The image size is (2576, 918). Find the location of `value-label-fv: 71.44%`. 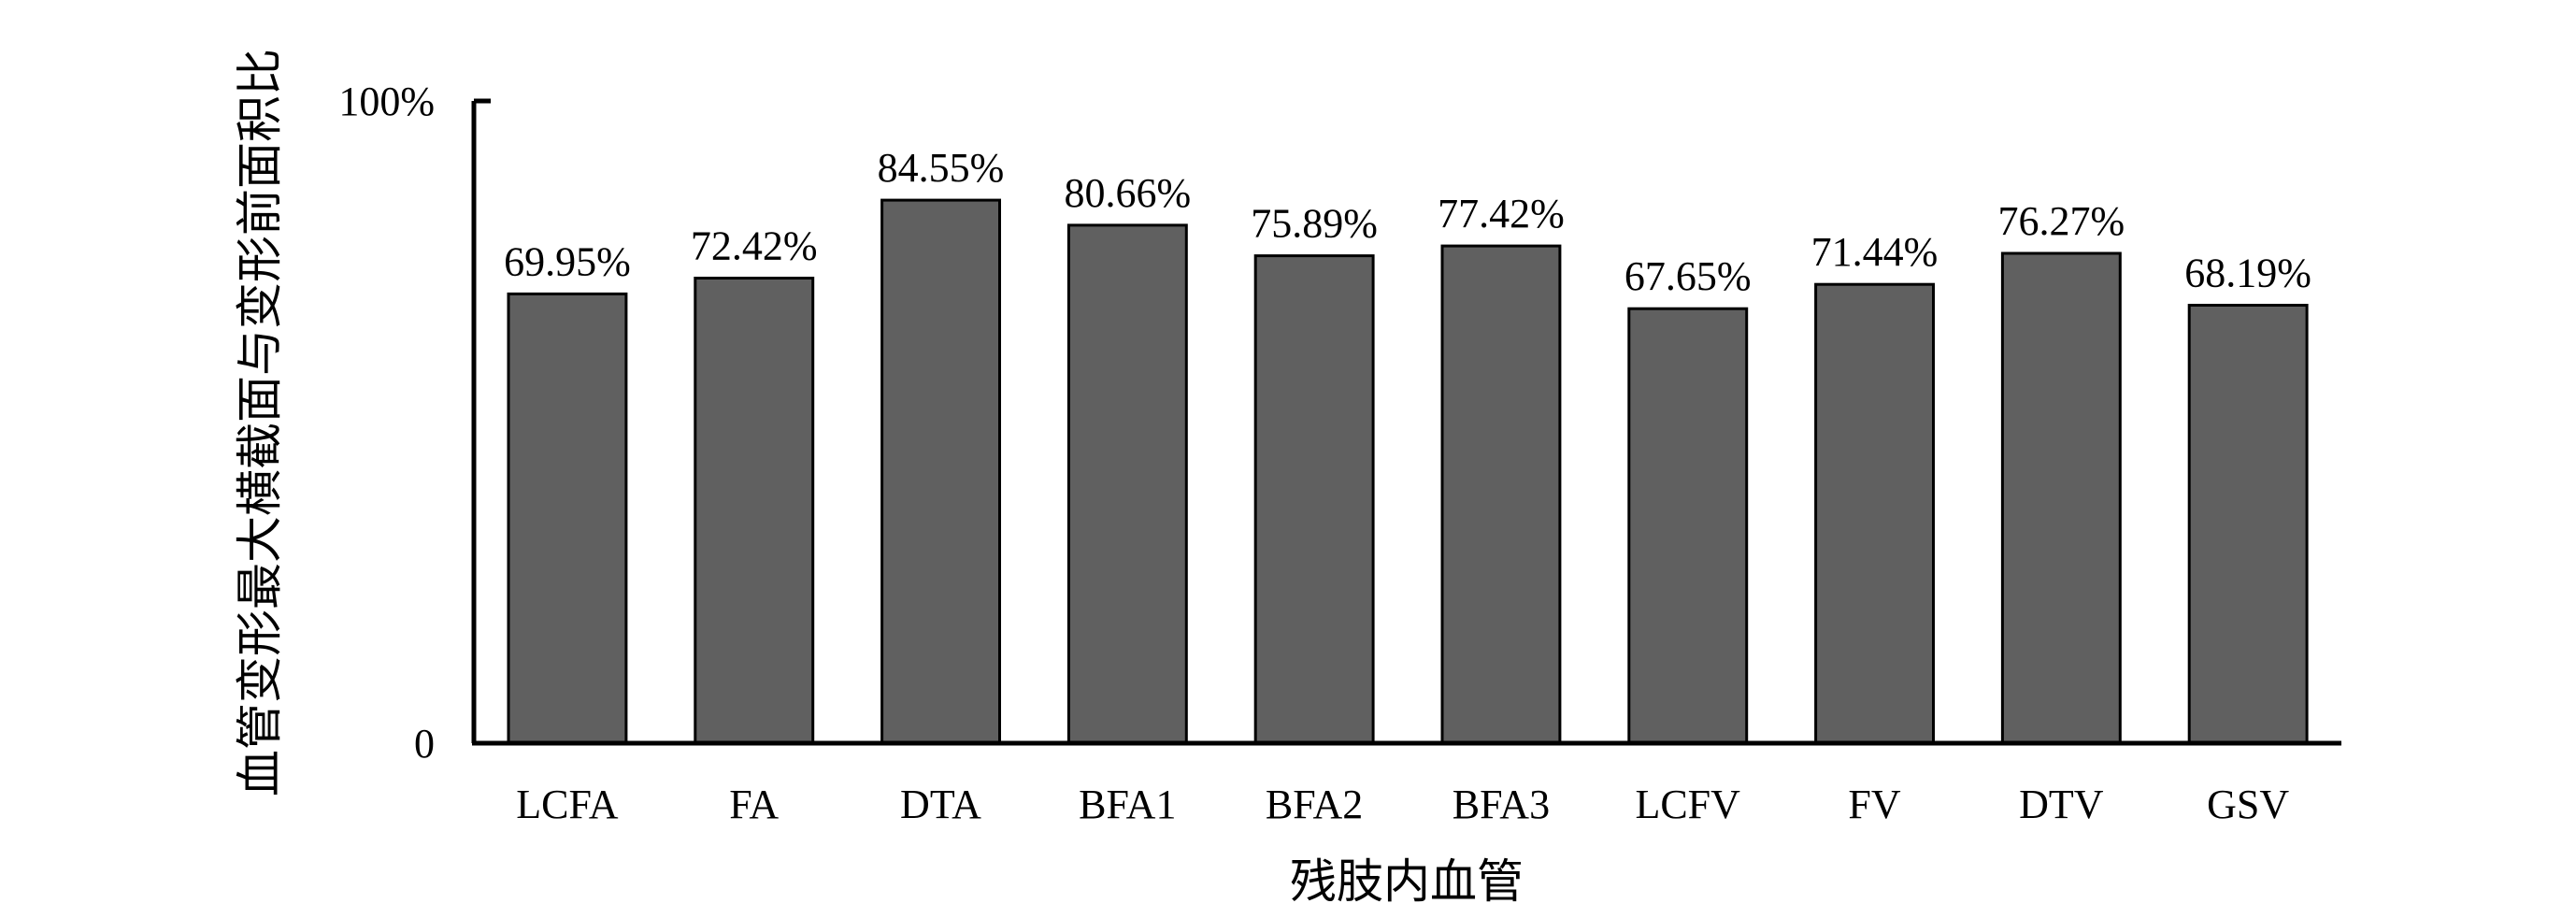

value-label-fv: 71.44% is located at coordinates (1875, 252).